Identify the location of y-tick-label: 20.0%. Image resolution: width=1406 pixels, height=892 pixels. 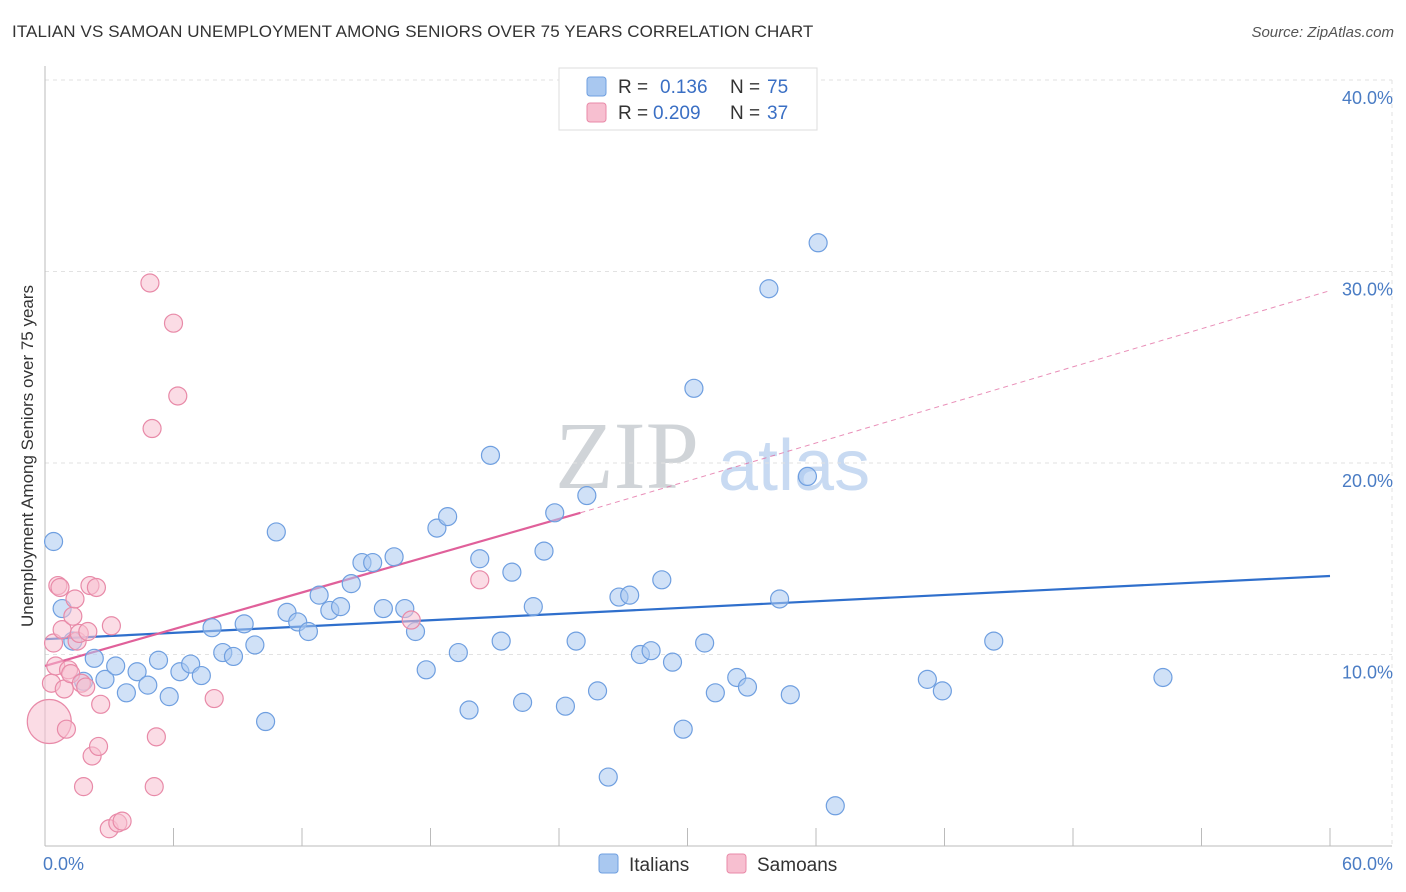
(1367, 481).